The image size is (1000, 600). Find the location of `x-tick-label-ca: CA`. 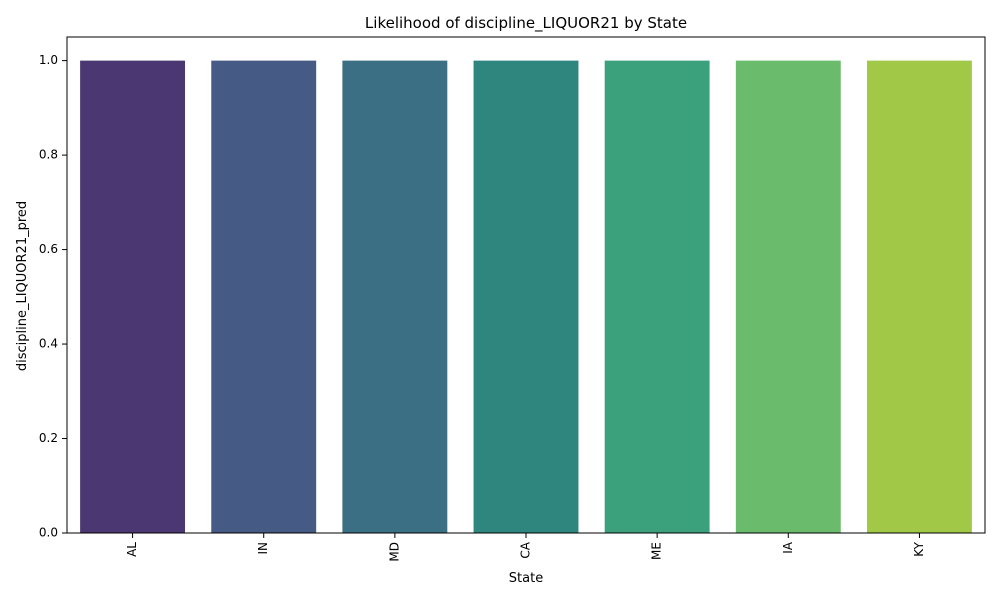

x-tick-label-ca: CA is located at coordinates (526, 549).